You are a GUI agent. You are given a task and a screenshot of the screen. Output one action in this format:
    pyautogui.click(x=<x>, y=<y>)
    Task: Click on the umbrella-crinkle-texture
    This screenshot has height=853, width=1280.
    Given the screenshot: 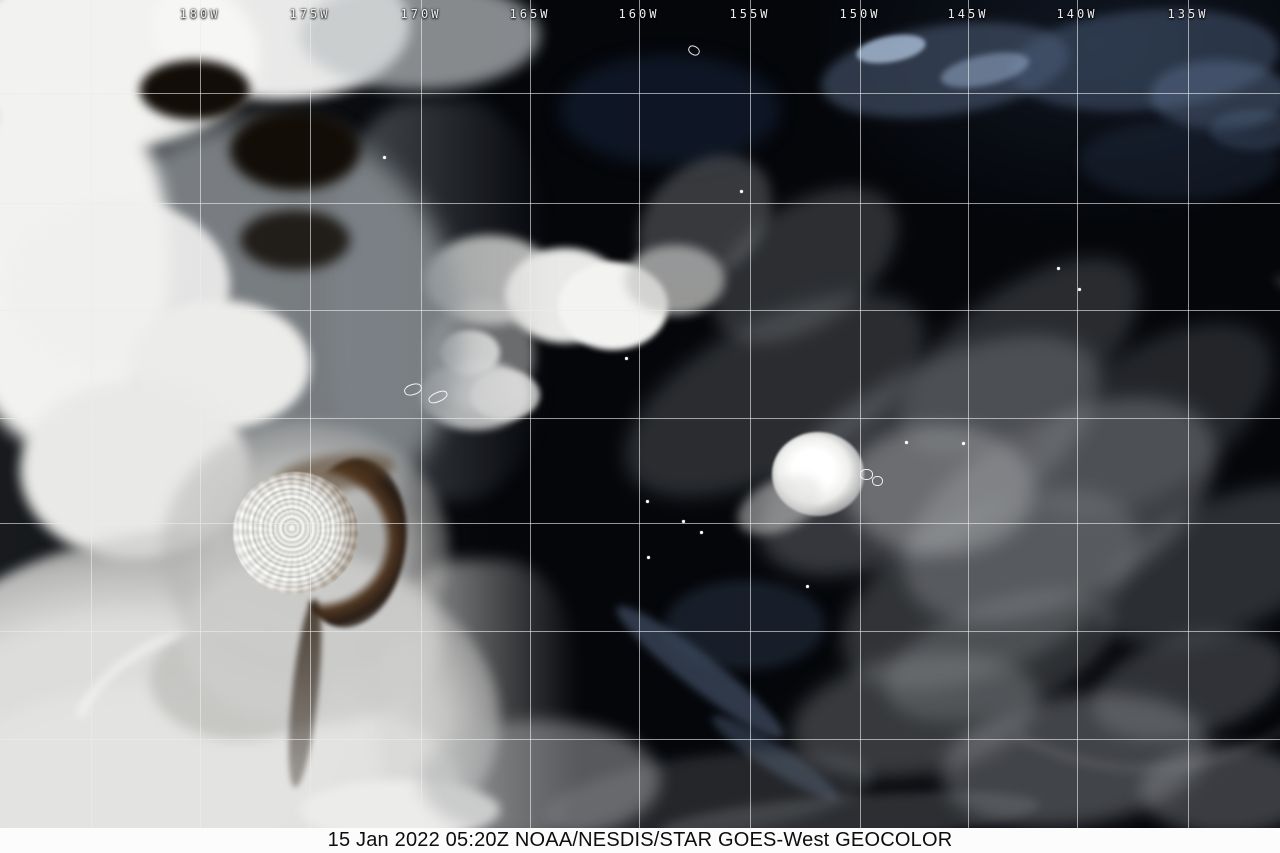 What is the action you would take?
    pyautogui.click(x=295, y=533)
    